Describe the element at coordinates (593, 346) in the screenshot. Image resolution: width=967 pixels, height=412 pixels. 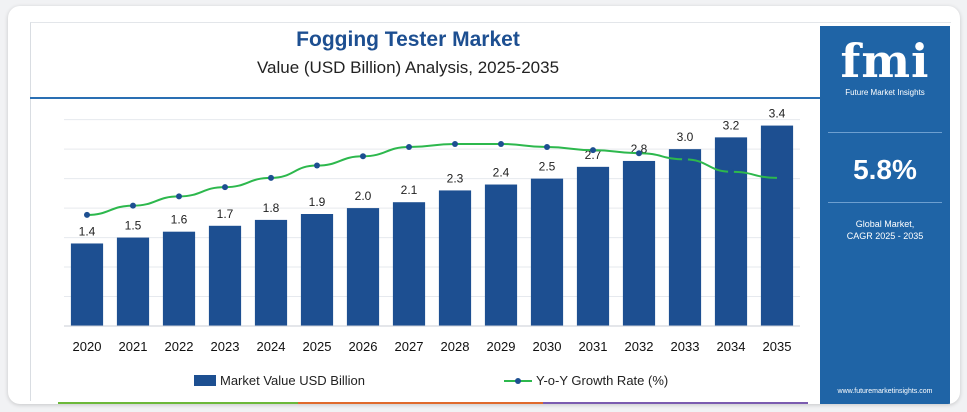
I see `x-tick-label: 2031` at that location.